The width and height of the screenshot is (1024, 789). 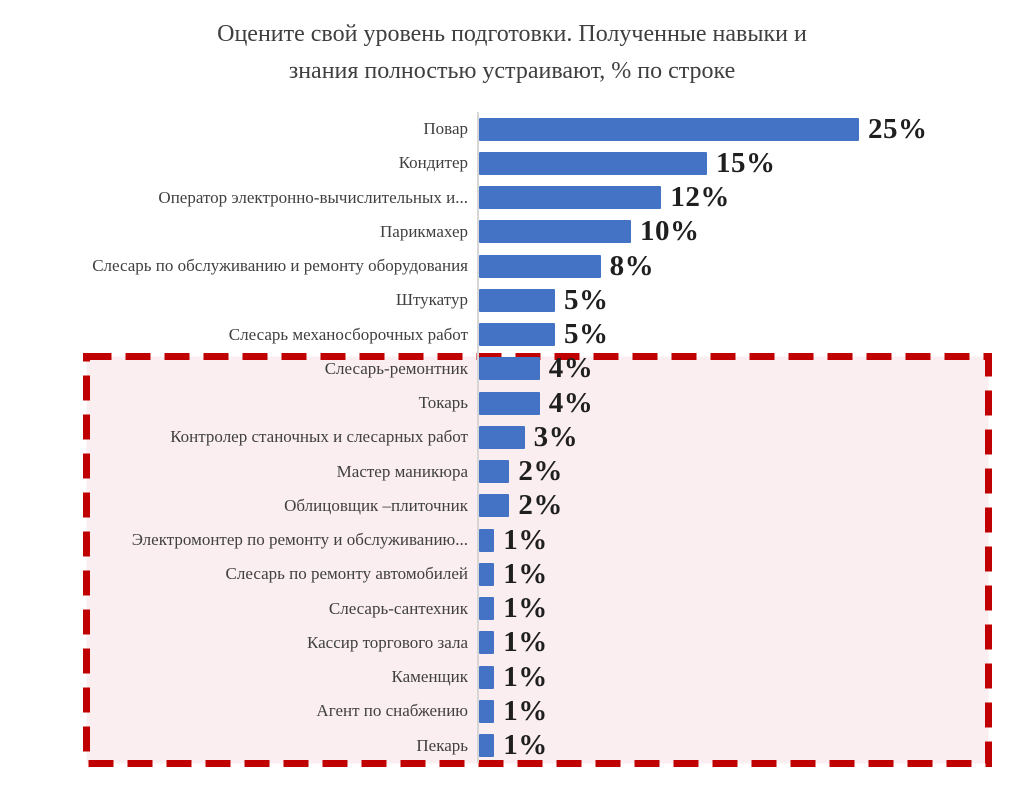 I want to click on category-label: Кассир торгового зала, so click(x=387, y=642).